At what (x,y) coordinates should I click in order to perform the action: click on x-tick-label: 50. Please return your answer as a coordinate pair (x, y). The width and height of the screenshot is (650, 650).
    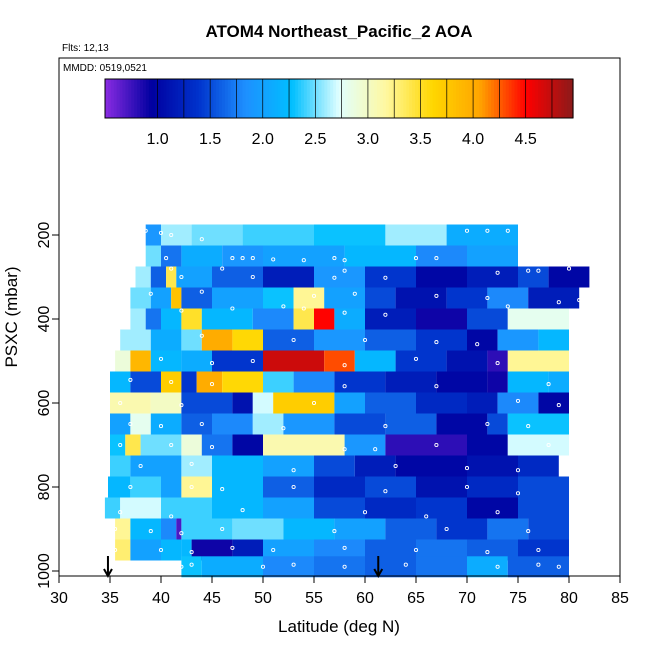
    Looking at the image, I should click on (263, 598).